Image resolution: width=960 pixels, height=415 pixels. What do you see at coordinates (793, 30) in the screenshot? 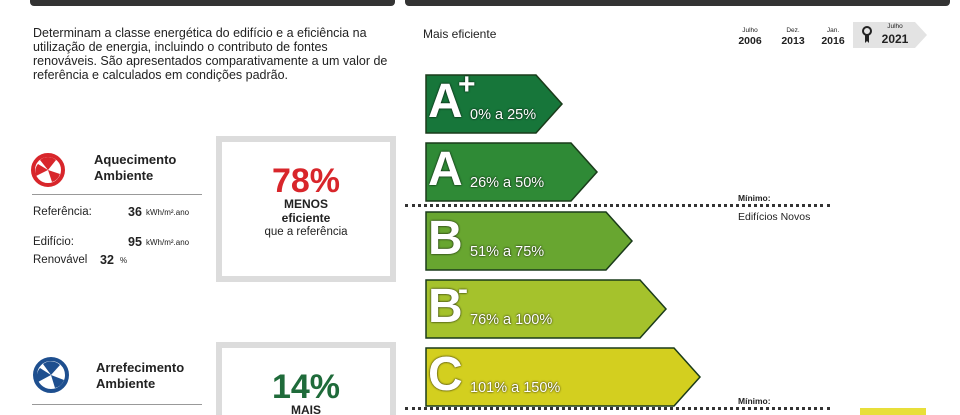
I see `date-month: Dez.` at bounding box center [793, 30].